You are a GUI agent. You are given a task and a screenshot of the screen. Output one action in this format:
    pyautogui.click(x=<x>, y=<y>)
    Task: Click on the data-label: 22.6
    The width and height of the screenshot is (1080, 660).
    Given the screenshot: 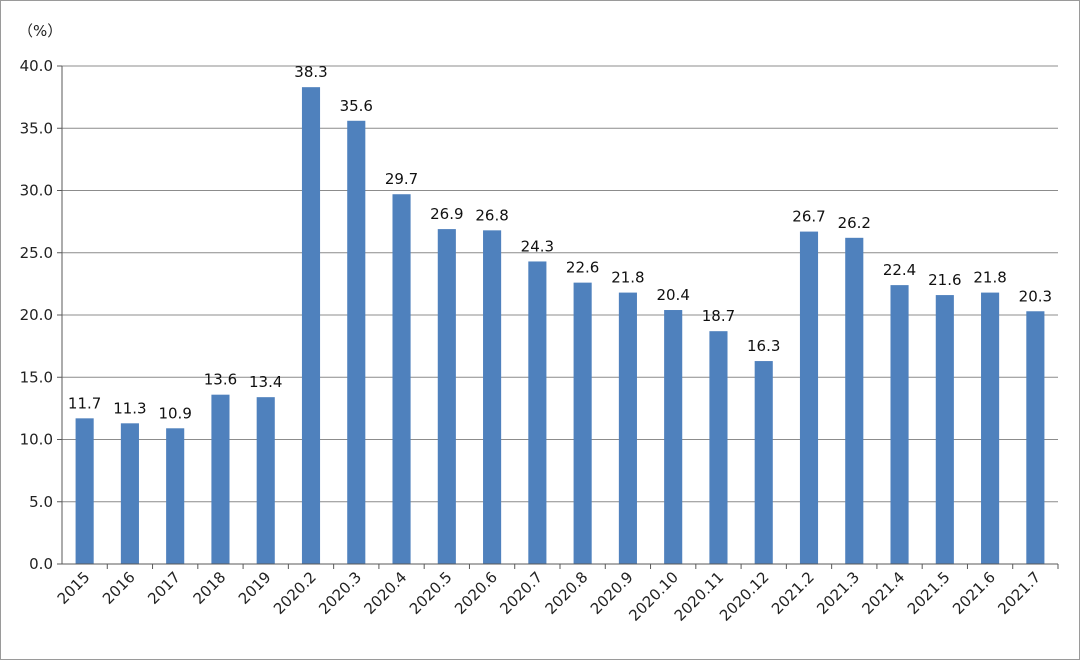 What is the action you would take?
    pyautogui.click(x=582, y=268)
    